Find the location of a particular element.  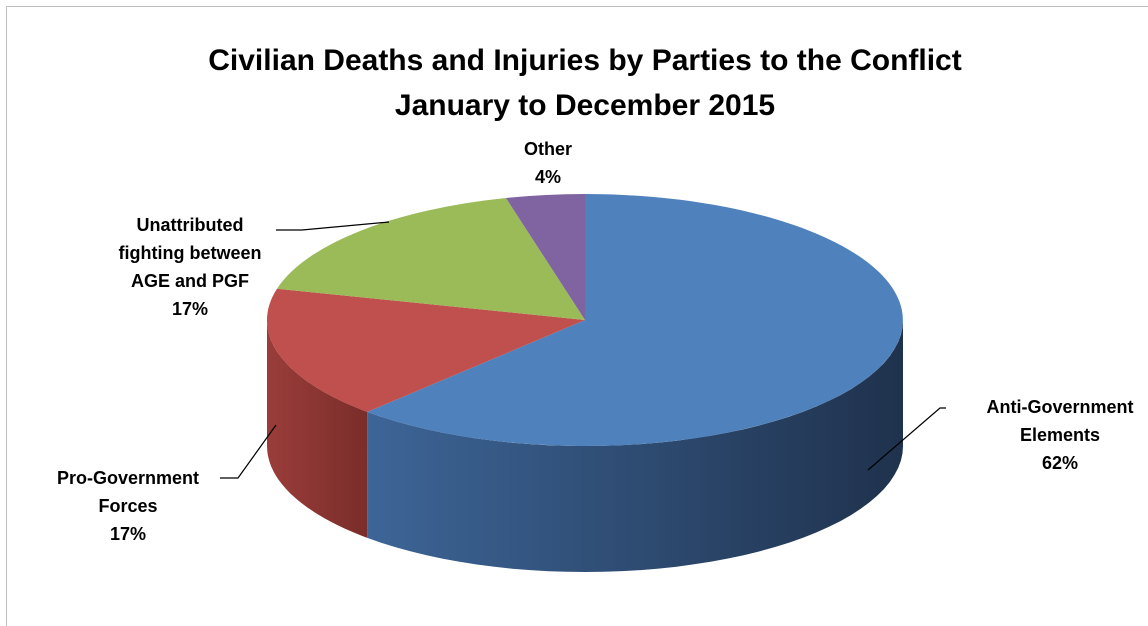

label-other-value: 4% is located at coordinates (548, 177).